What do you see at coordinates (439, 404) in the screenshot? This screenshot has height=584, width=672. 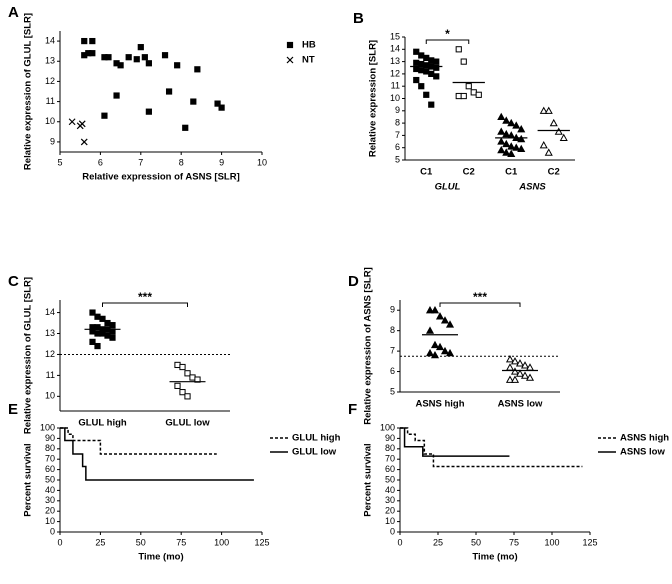 I see `x-tick-label: ASNS high` at bounding box center [439, 404].